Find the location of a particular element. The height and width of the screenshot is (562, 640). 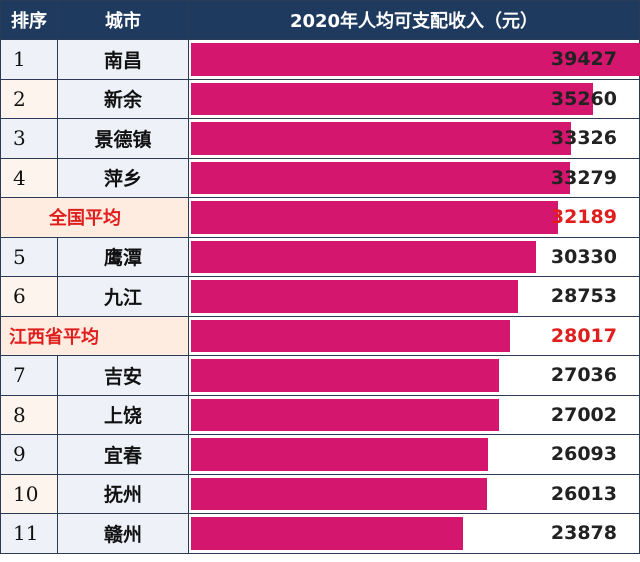

value-label: 23878 is located at coordinates (583, 533).